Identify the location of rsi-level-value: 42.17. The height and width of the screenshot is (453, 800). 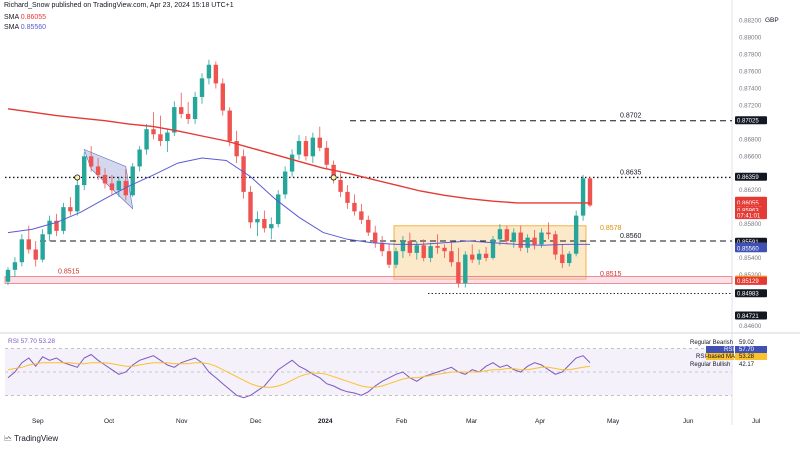
(747, 365).